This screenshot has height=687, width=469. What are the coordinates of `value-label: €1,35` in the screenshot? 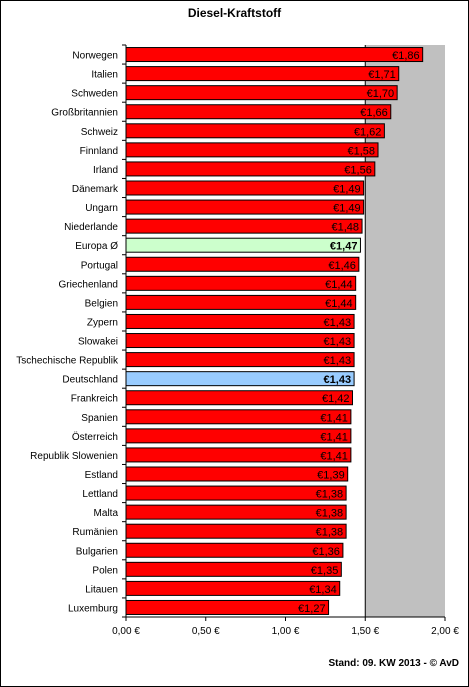 It's located at (325, 571).